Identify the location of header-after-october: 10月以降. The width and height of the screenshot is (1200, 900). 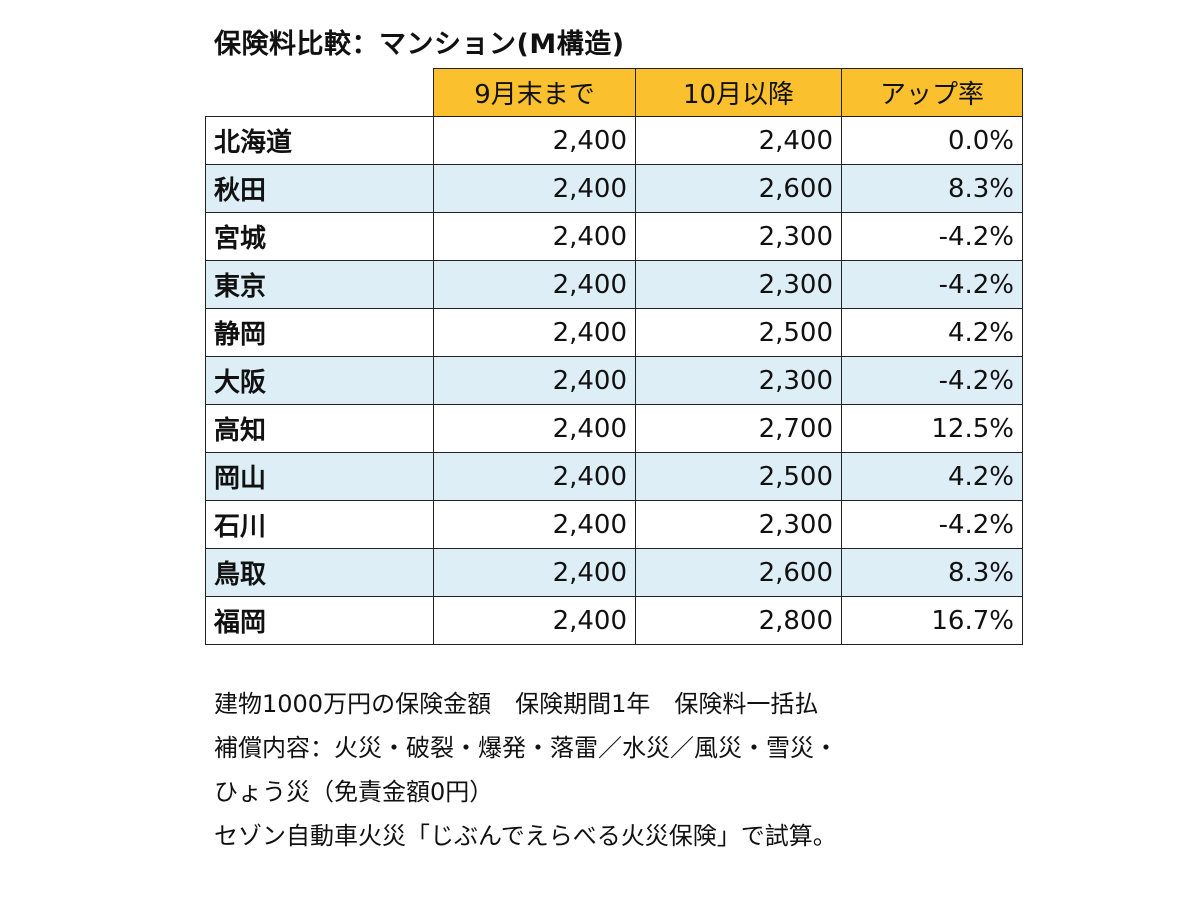
(738, 92).